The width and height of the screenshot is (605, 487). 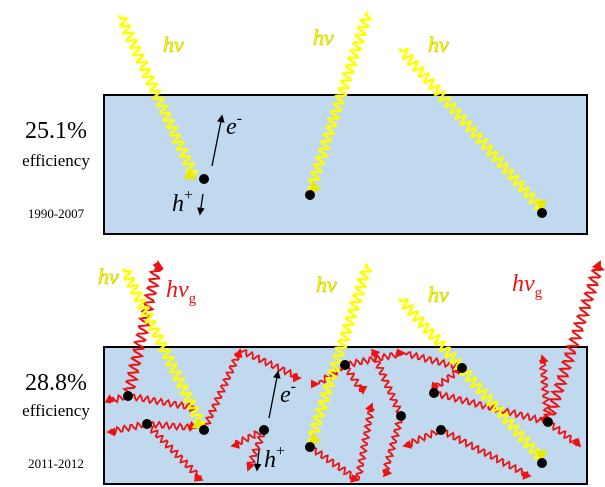 What do you see at coordinates (56, 131) in the screenshot?
I see `top-efficiency-value: 25.1%` at bounding box center [56, 131].